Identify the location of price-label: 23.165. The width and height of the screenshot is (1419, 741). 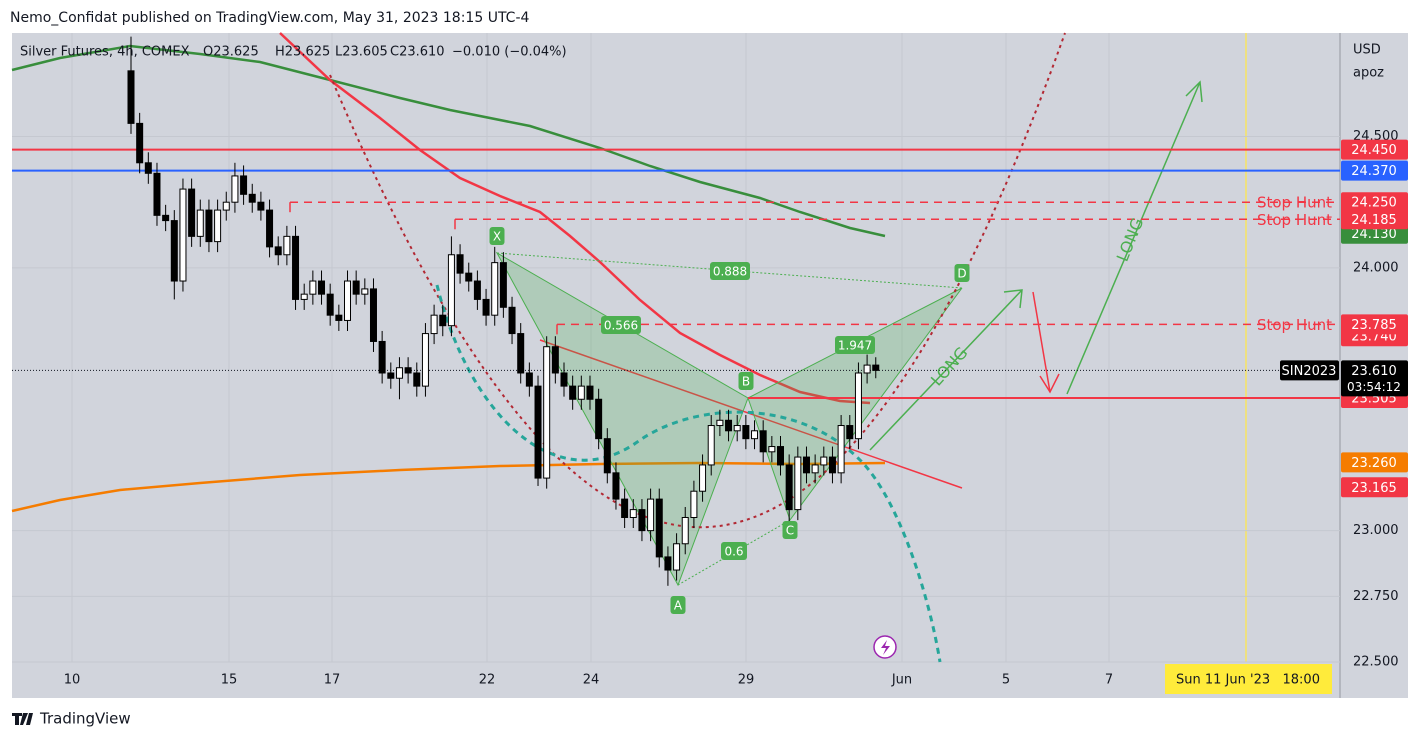
(1374, 488).